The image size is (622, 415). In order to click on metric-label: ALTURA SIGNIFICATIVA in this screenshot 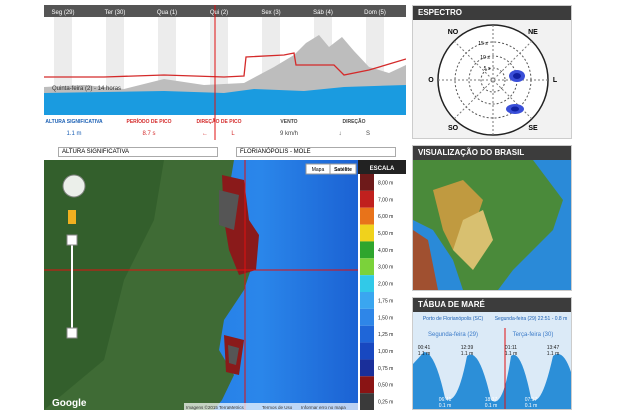, I will do `click(74, 122)`.